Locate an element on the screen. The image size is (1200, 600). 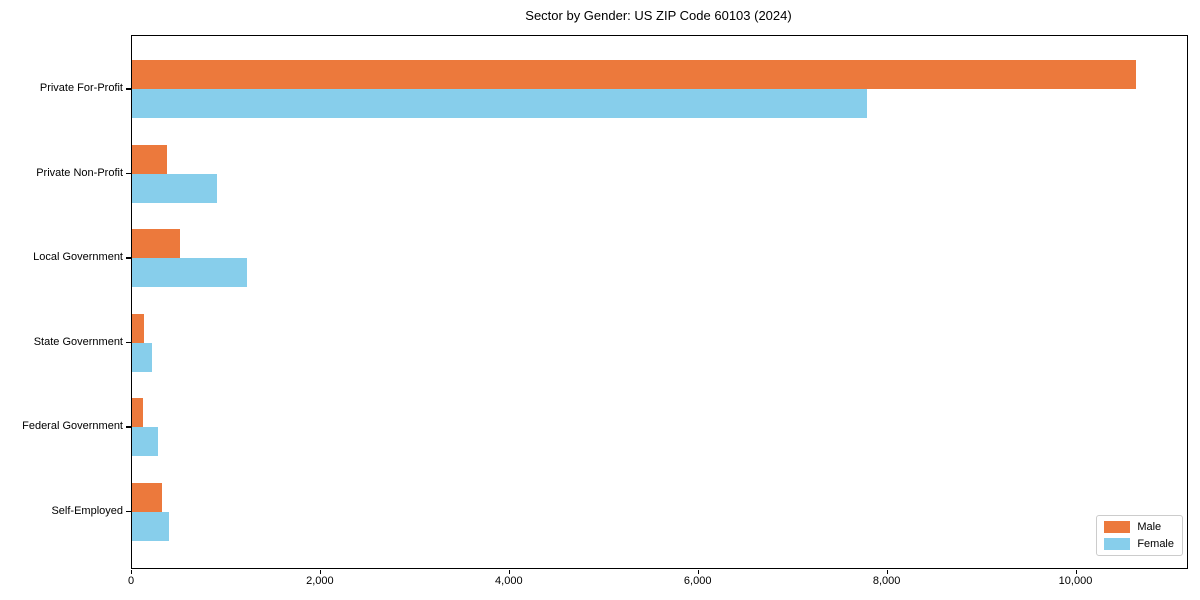
y-tick-label-1: Private Non-Profit is located at coordinates (79, 172).